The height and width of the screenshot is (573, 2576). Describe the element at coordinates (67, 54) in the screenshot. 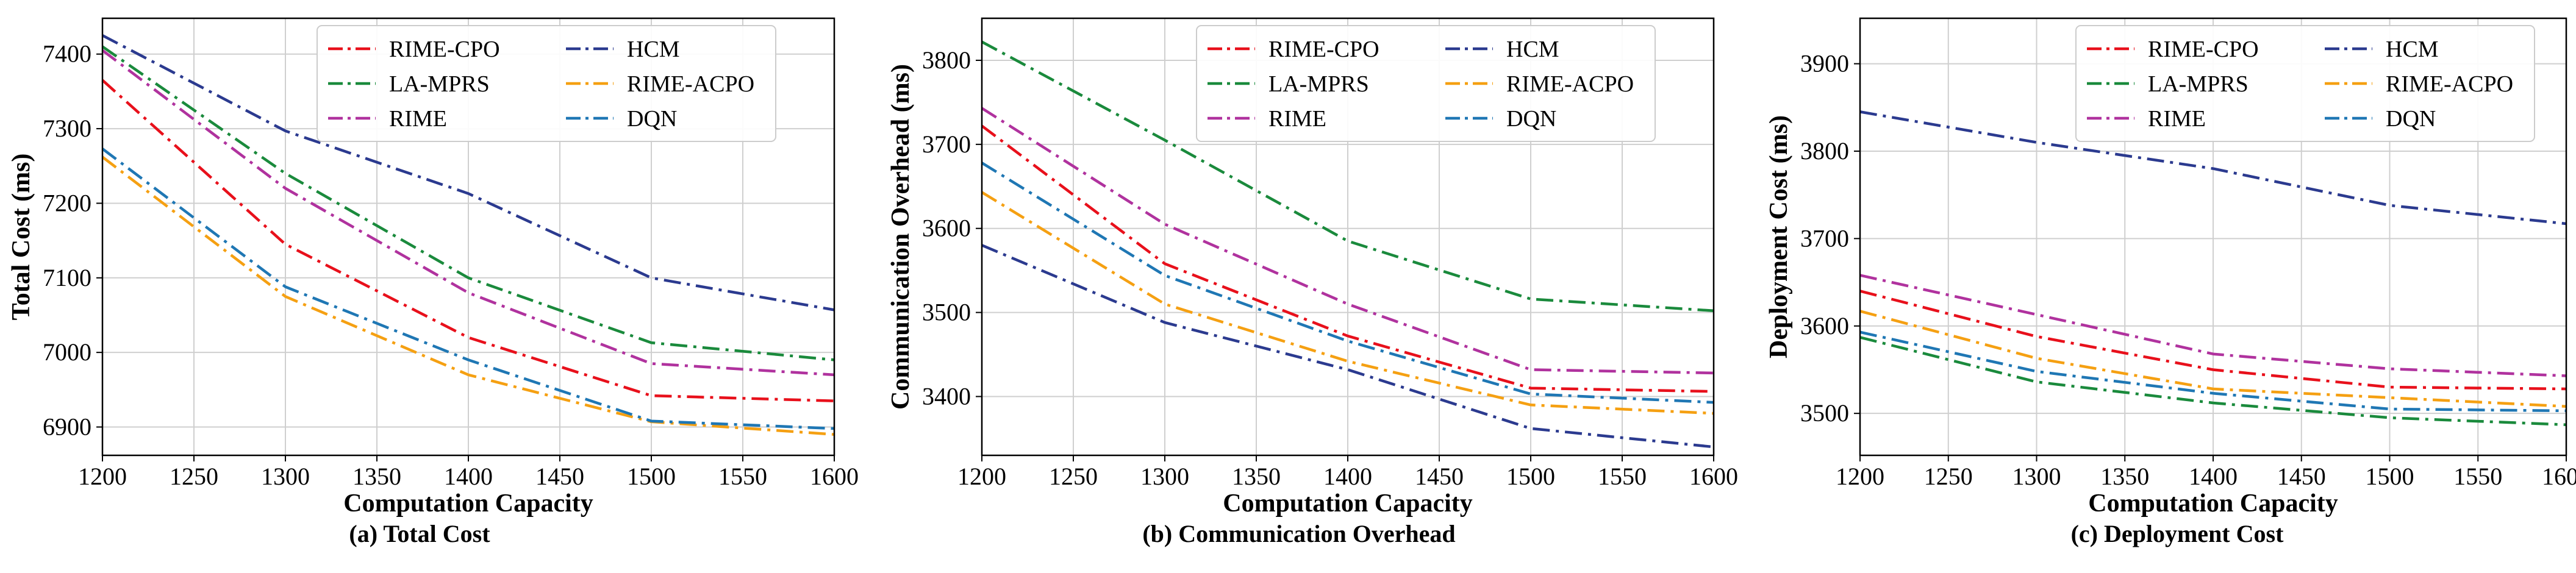

I see `y-tick-label: 7400` at that location.